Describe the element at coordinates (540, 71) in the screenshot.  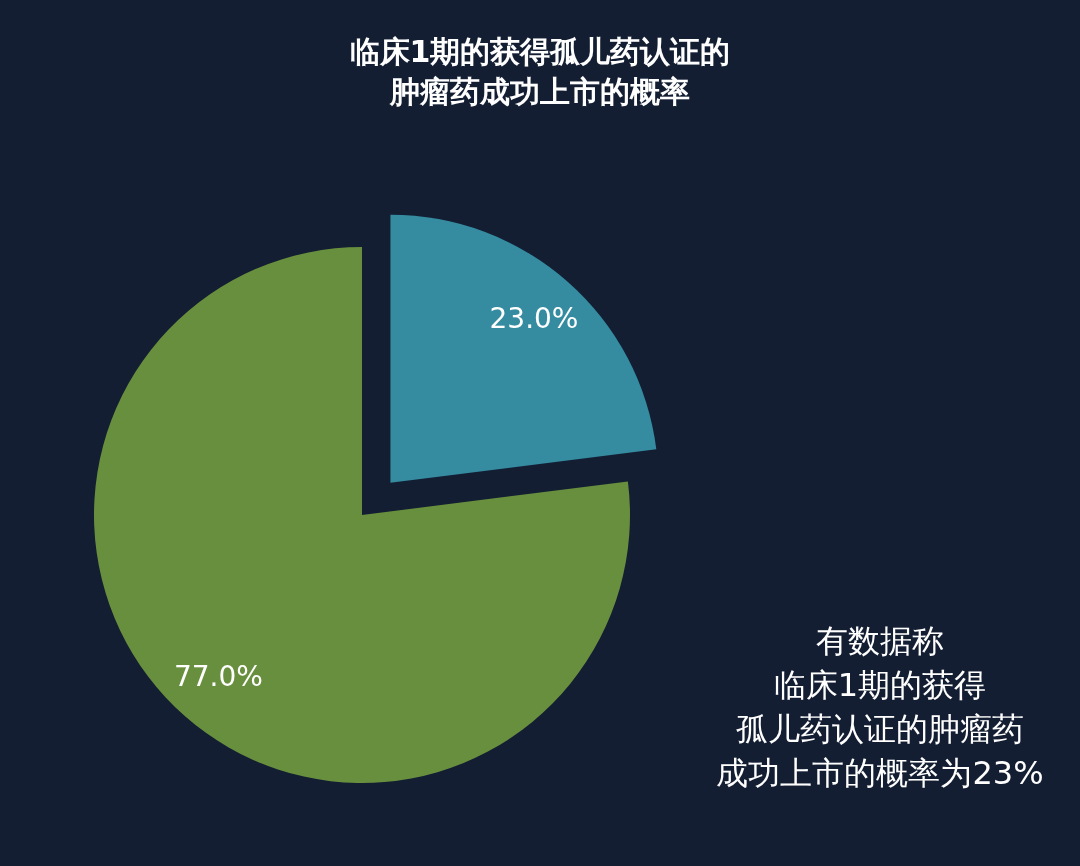
I see `chart-title: 临床1期的获得孤儿药认证的肿瘤药成功上市的概率` at that location.